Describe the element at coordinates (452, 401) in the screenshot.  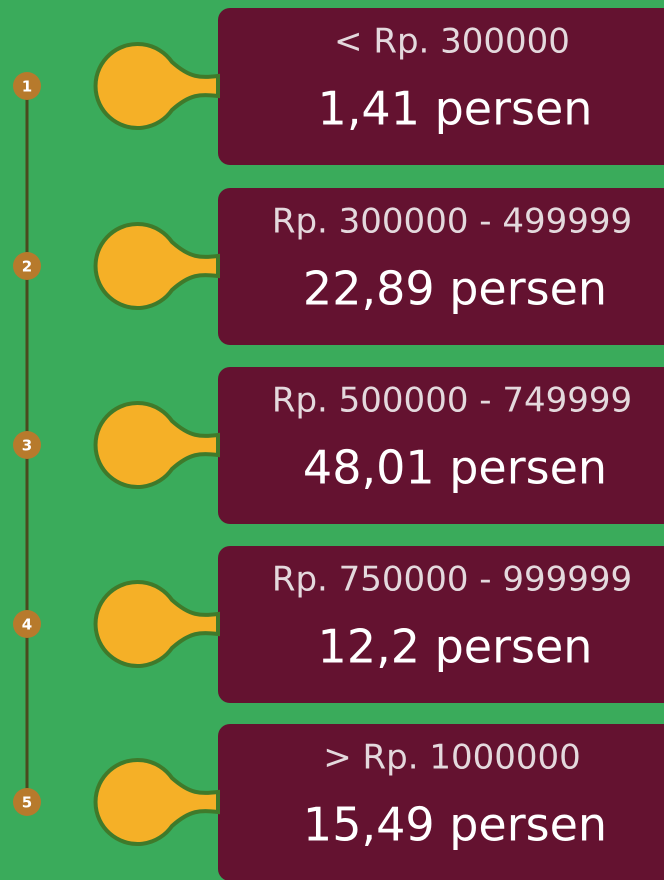
I see `item-range: Rp. 500000 - 749999` at that location.